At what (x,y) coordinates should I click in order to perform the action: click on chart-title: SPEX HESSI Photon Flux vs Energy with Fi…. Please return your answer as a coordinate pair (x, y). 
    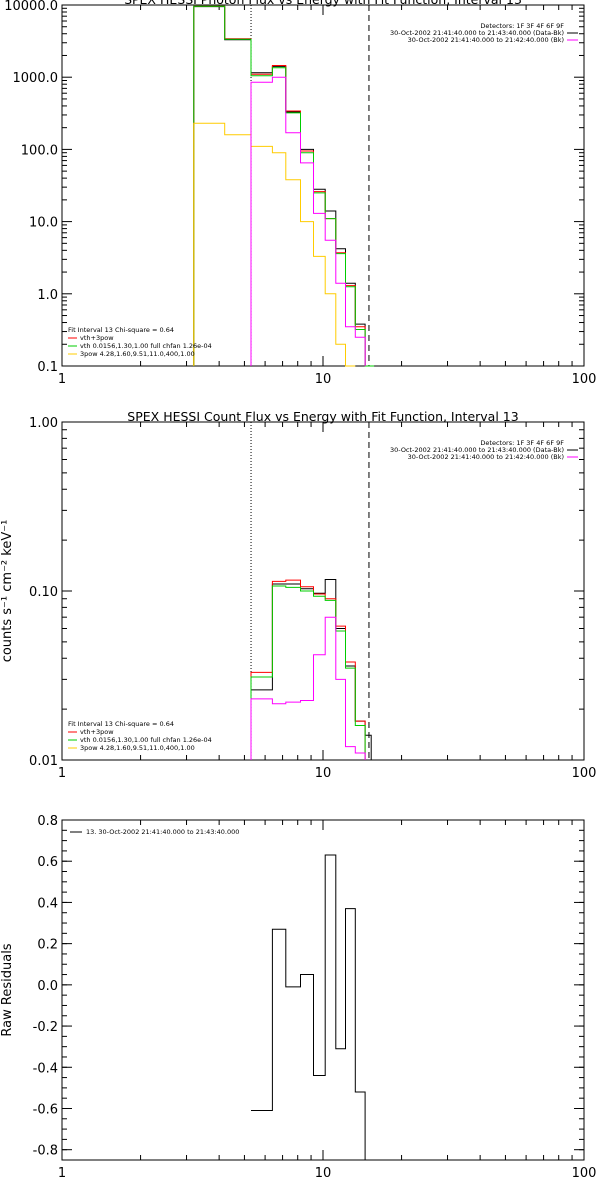
    Looking at the image, I should click on (323, 3).